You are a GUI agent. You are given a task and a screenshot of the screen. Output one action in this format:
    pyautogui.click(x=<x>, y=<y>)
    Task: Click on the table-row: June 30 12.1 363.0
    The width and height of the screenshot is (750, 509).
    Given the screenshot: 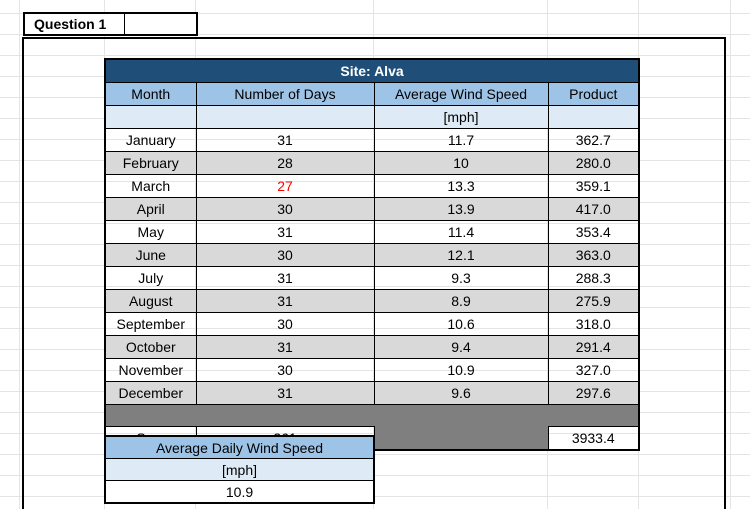 What is the action you would take?
    pyautogui.click(x=372, y=255)
    